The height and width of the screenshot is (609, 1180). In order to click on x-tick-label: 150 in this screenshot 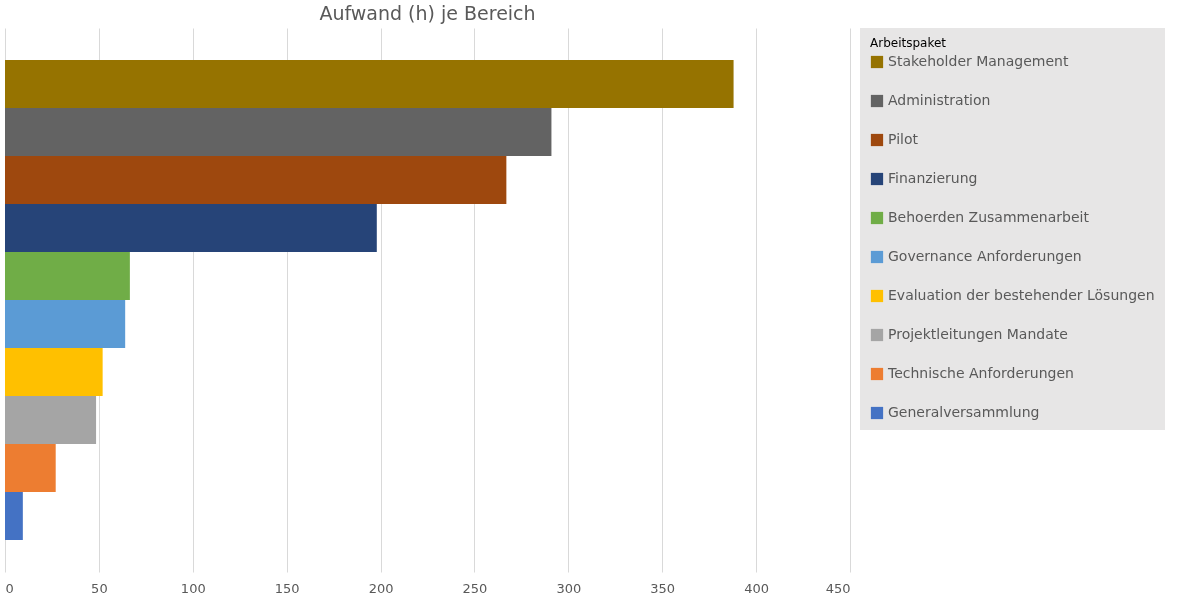, I will do `click(287, 588)`.